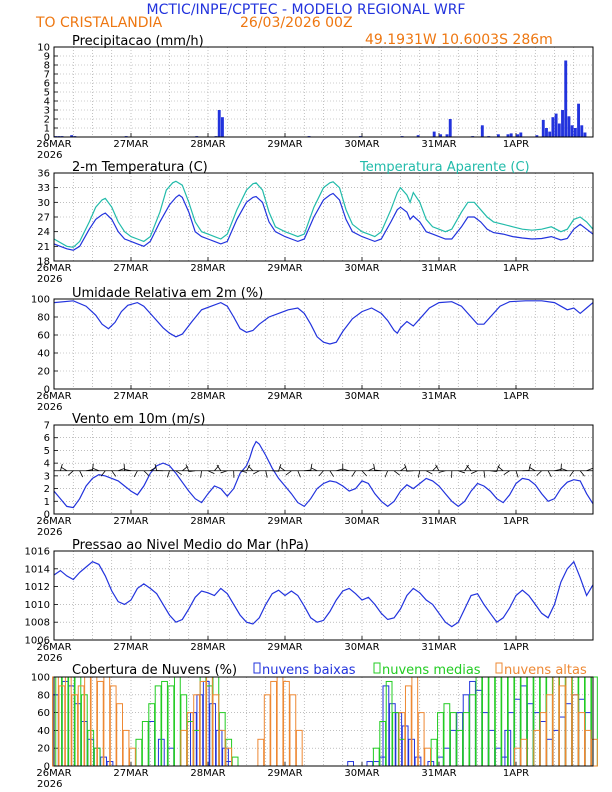 This screenshot has height=792, width=612. What do you see at coordinates (296, 23) in the screenshot?
I see `header-run: 26/03/2026 00Z` at bounding box center [296, 23].